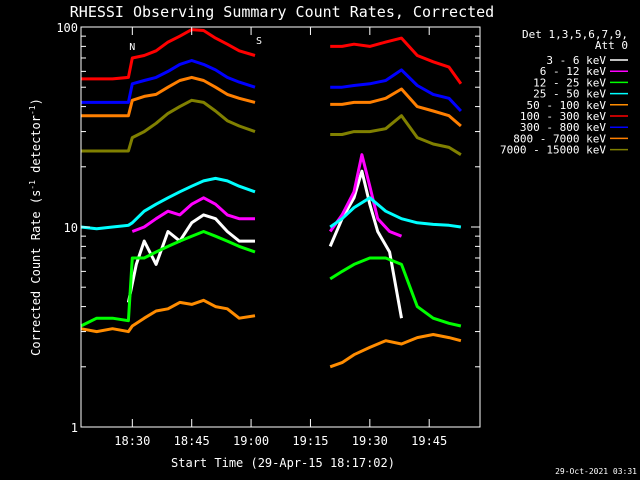  I want to click on legend-entry-label: 800 - 7000 keV, so click(559, 138).